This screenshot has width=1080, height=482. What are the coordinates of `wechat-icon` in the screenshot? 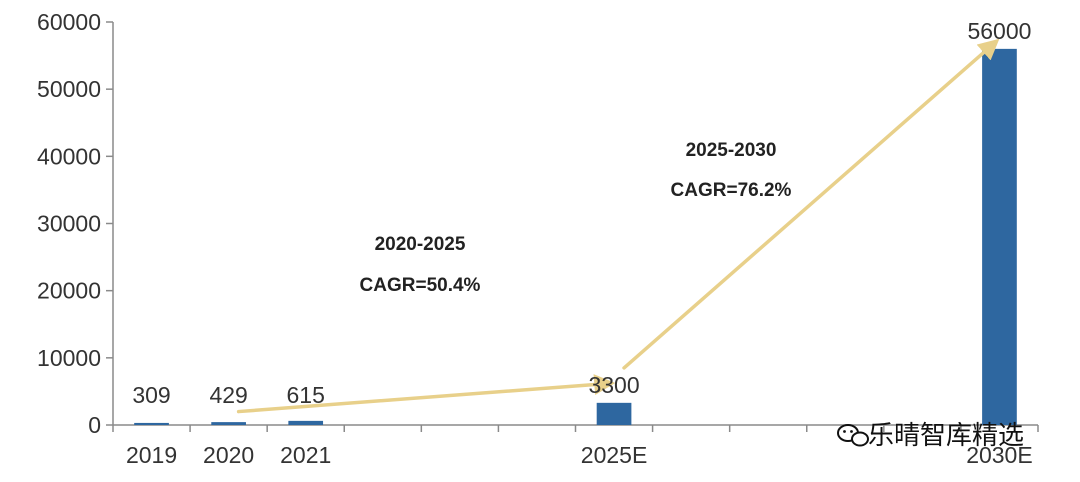 It's located at (853, 435).